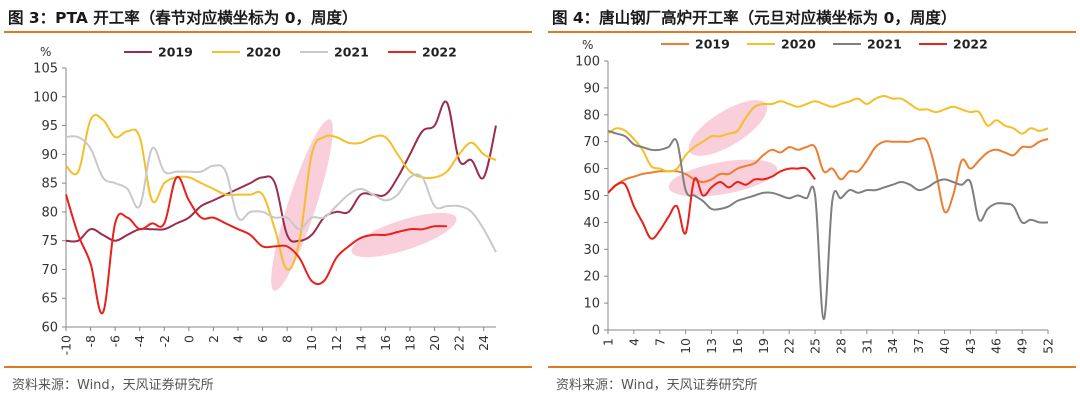 This screenshot has height=405, width=1080. I want to click on y-tick-label: 95, so click(49, 126).